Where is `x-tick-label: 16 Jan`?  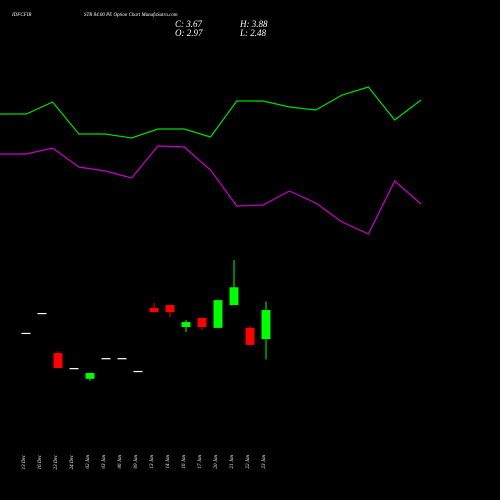 x-tick-label: 16 Jan is located at coordinates (184, 462).